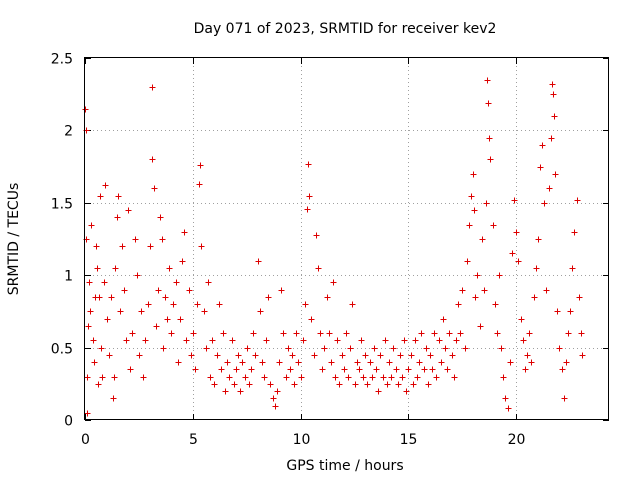 This screenshot has height=480, width=640. Describe the element at coordinates (409, 440) in the screenshot. I see `x-tick-label: 15` at that location.